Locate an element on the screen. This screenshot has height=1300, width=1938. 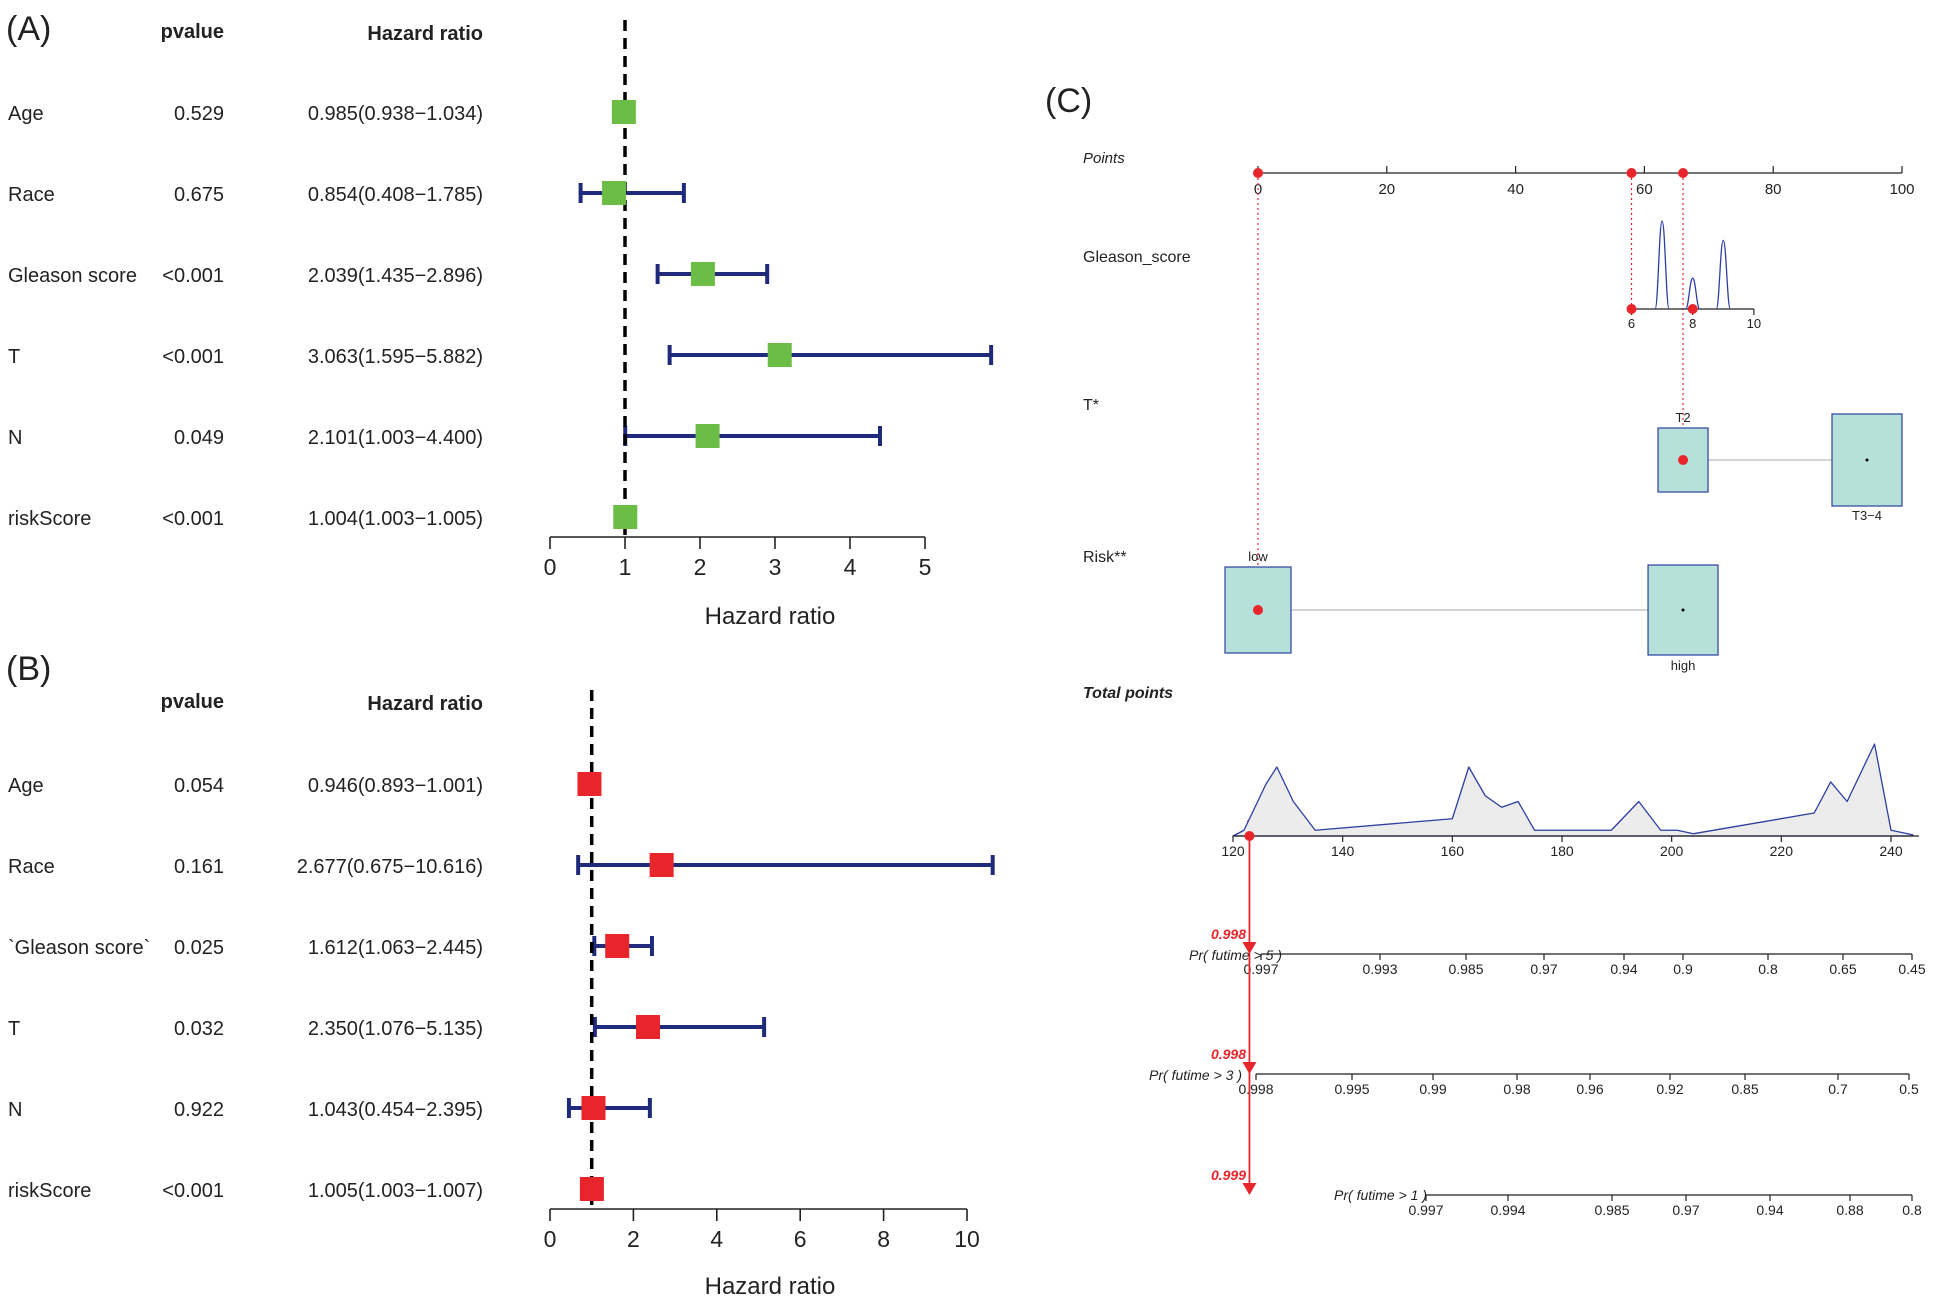
risk-selected-dot is located at coordinates (1258, 610).